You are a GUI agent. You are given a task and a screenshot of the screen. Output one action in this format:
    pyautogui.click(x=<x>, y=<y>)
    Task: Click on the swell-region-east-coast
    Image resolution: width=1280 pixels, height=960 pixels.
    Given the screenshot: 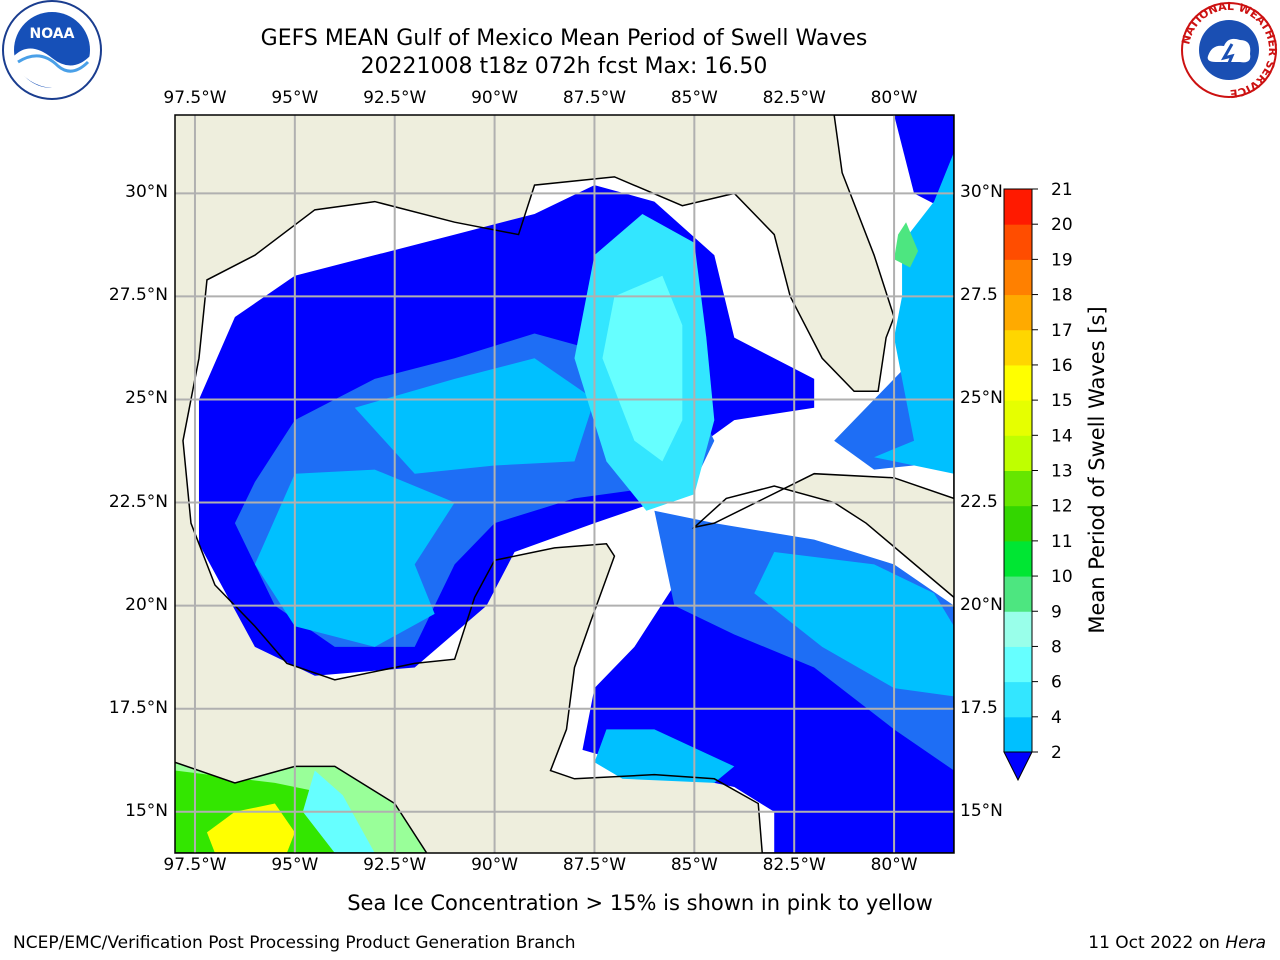 What is the action you would take?
    pyautogui.click(x=914, y=313)
    